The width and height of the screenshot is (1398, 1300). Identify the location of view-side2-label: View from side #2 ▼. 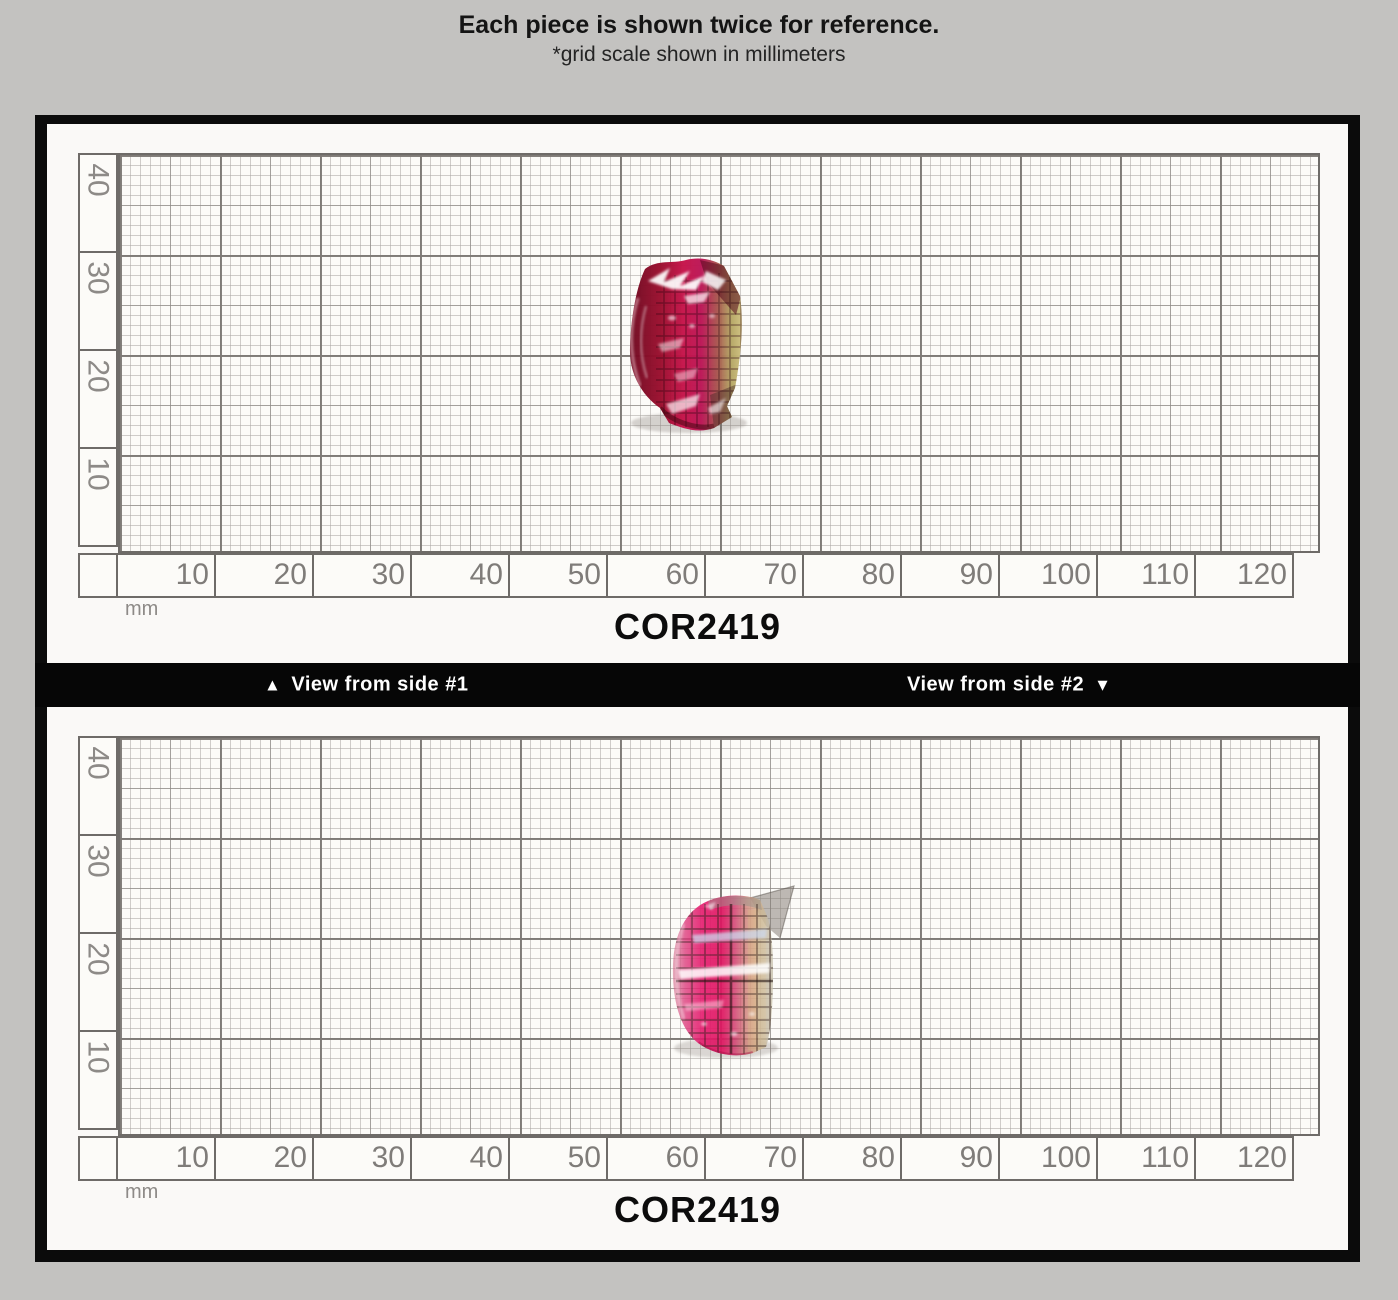
(1011, 685).